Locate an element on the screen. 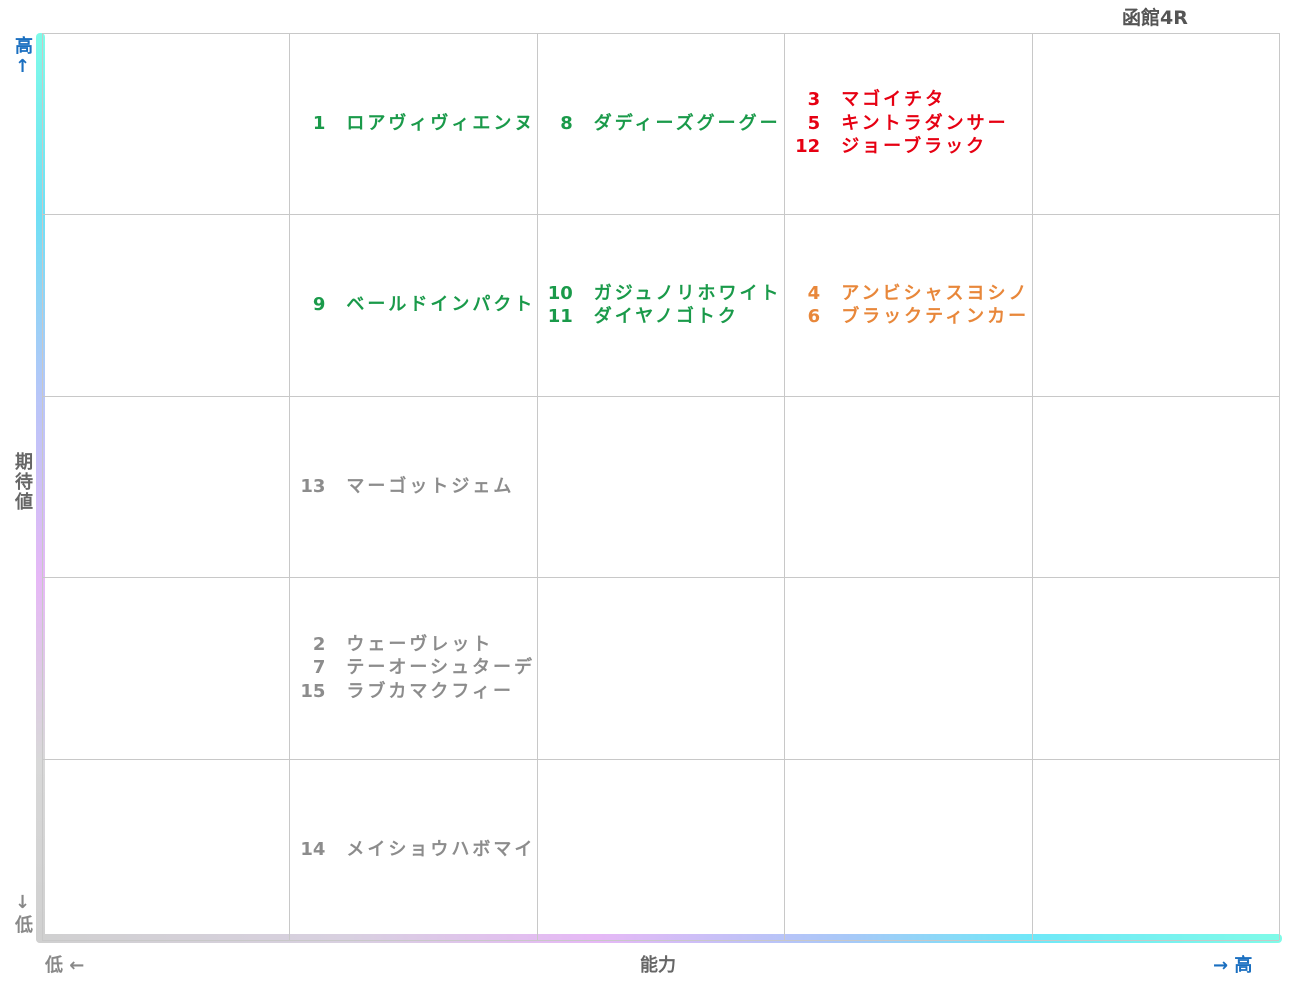 The height and width of the screenshot is (983, 1291). entry: 13 マーゴットジェム is located at coordinates (412, 486).